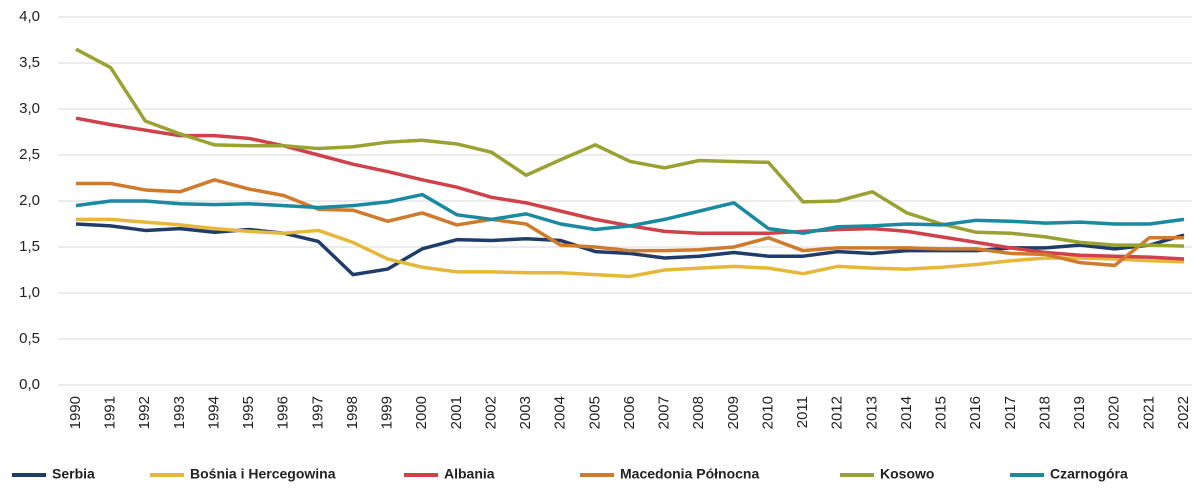 This screenshot has height=489, width=1199. What do you see at coordinates (664, 412) in the screenshot?
I see `x-tick-label: 2007` at bounding box center [664, 412].